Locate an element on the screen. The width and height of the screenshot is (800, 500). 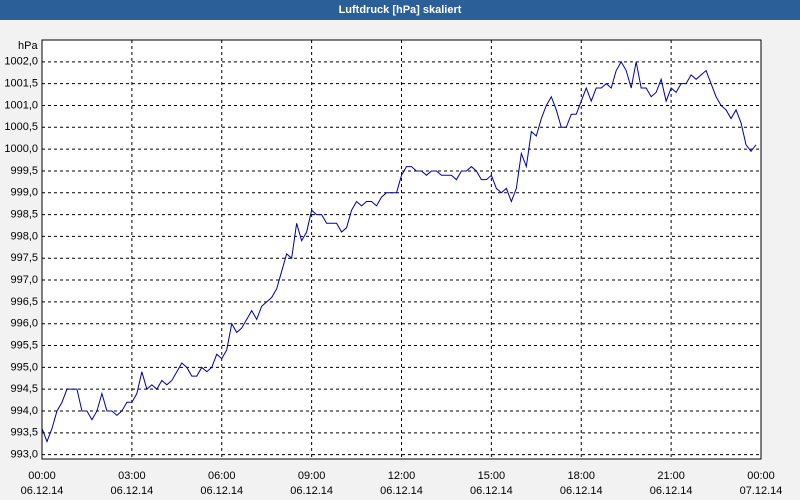
x-tick-label: 09:00 is located at coordinates (312, 476).